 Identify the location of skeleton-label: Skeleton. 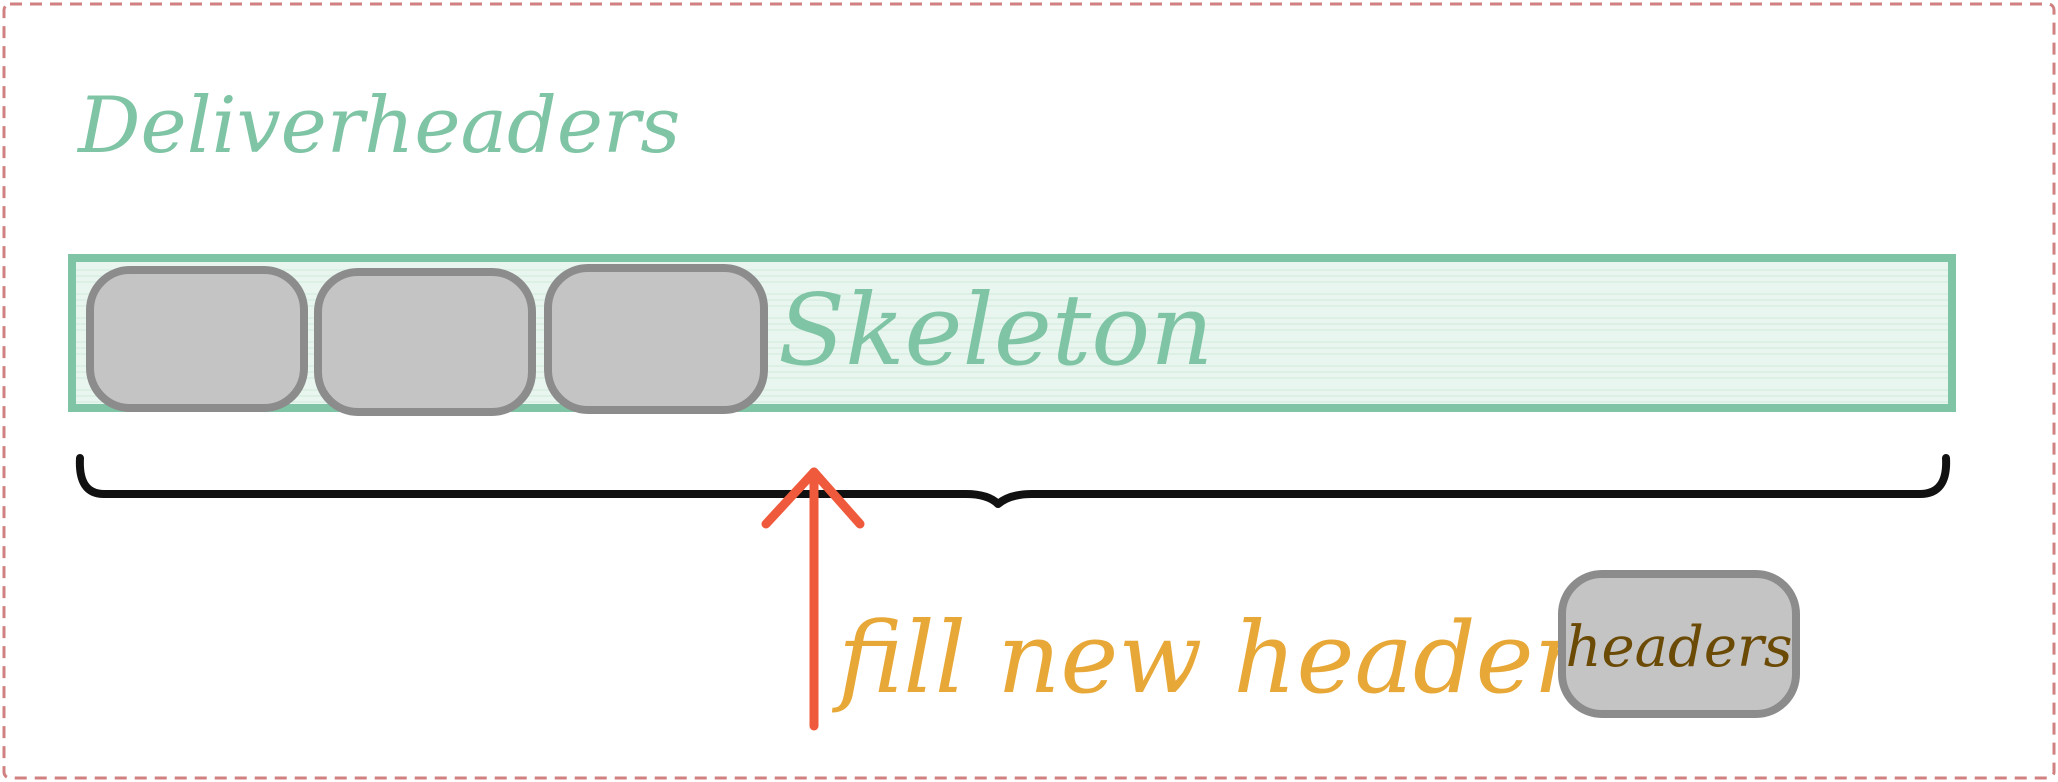
(995, 331).